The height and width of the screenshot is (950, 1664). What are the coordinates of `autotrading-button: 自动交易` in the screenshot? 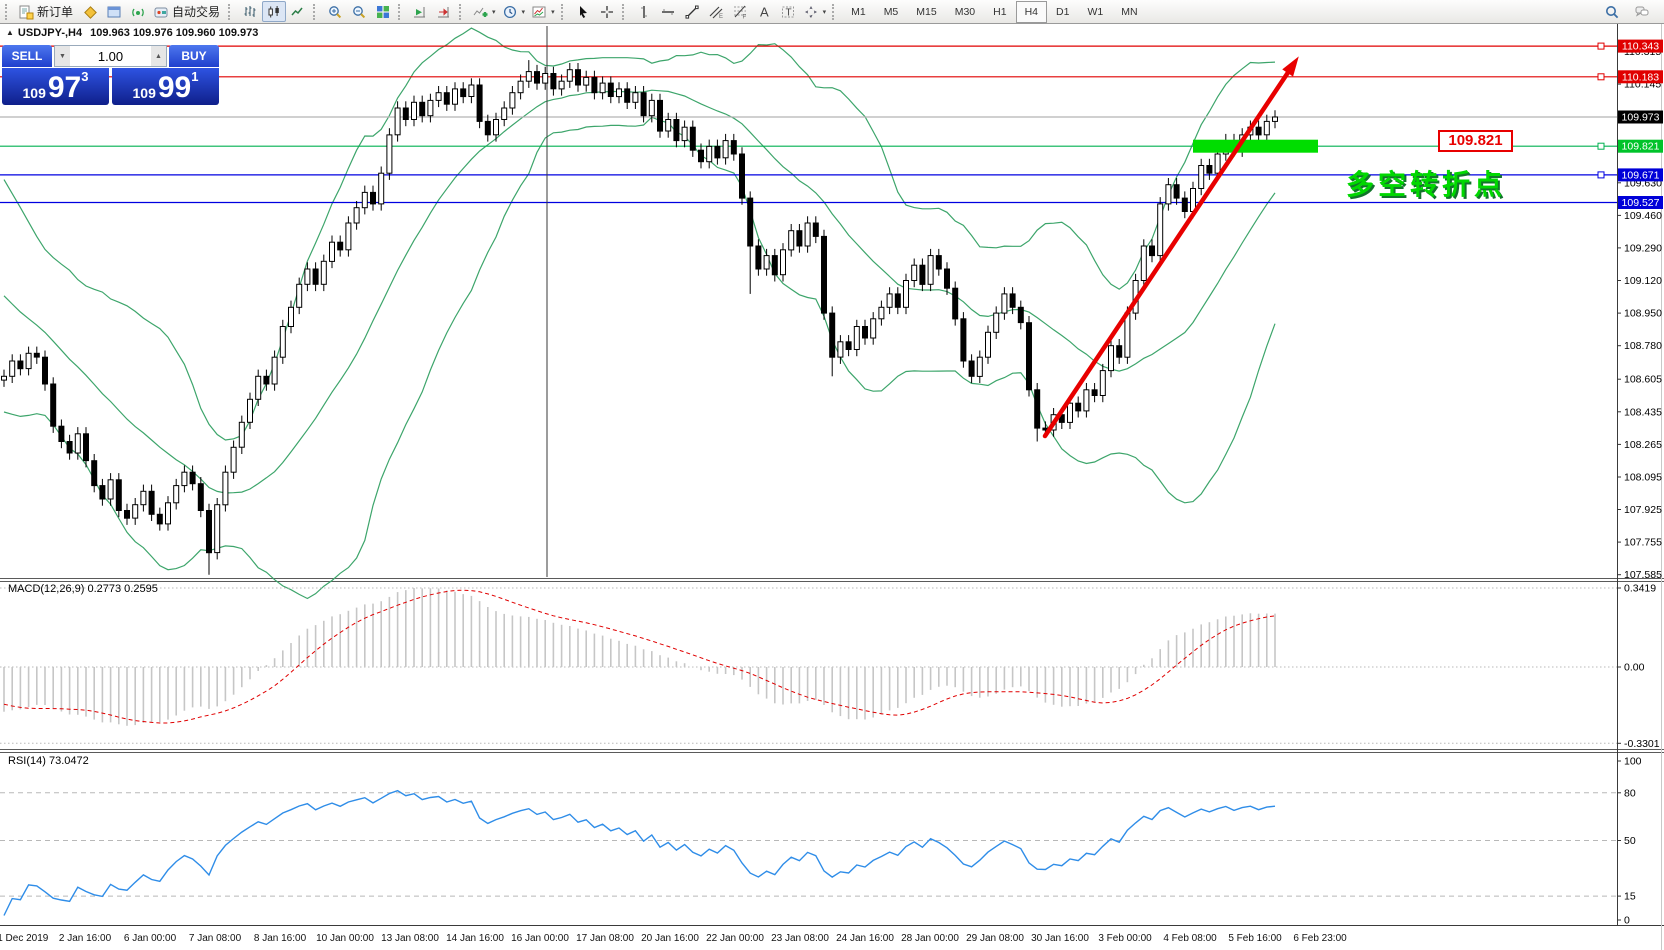 It's located at (187, 11).